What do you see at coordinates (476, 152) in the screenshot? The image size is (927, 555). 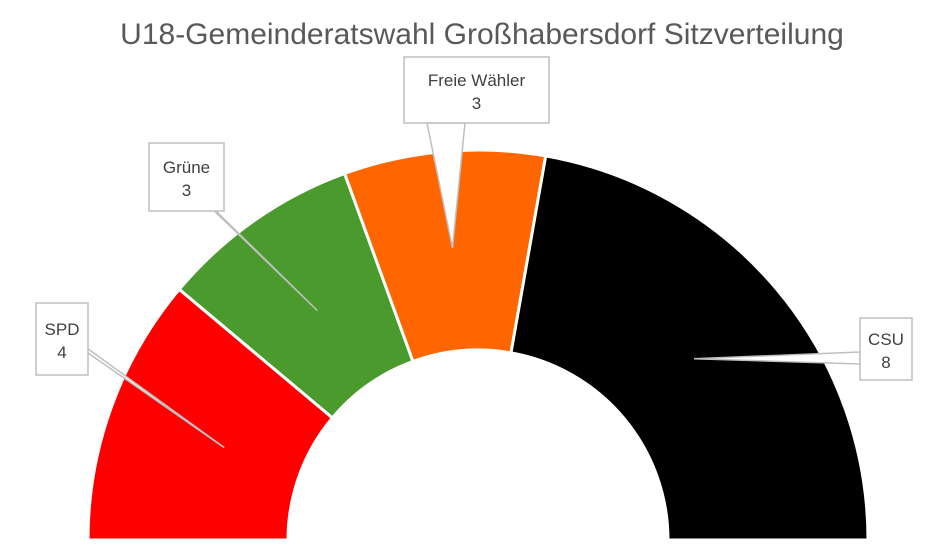 I see `callout-freie-waehler: Freie Wähler 3` at bounding box center [476, 152].